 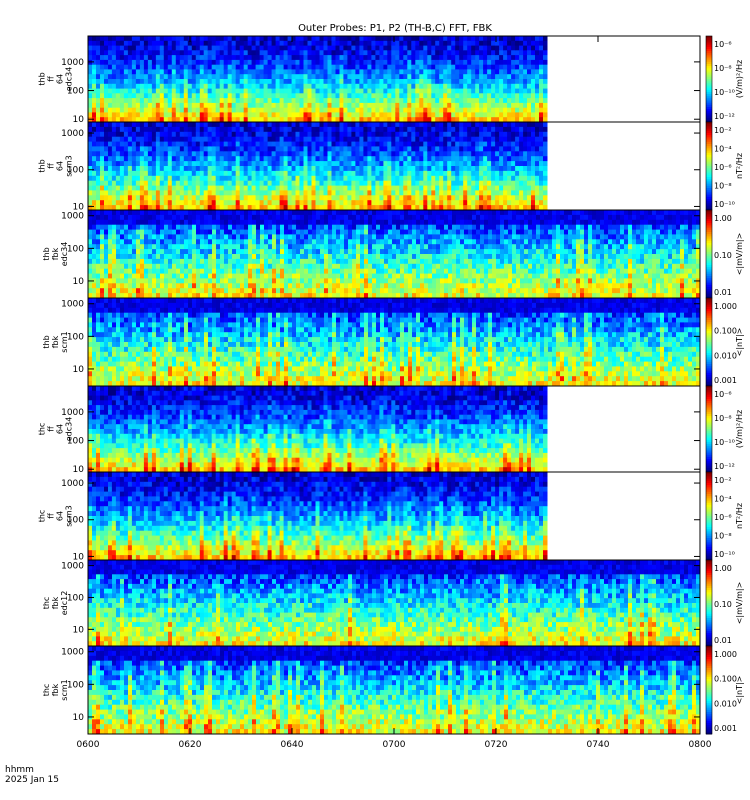 I want to click on chart-title: Outer Probes: P1, P2 (TH-B,C) FFT, FBK, so click(x=395, y=28).